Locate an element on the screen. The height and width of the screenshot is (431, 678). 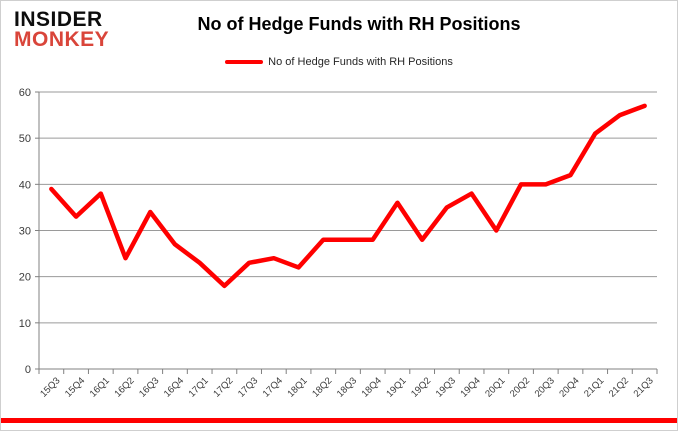
legend-line-swatch is located at coordinates (244, 62).